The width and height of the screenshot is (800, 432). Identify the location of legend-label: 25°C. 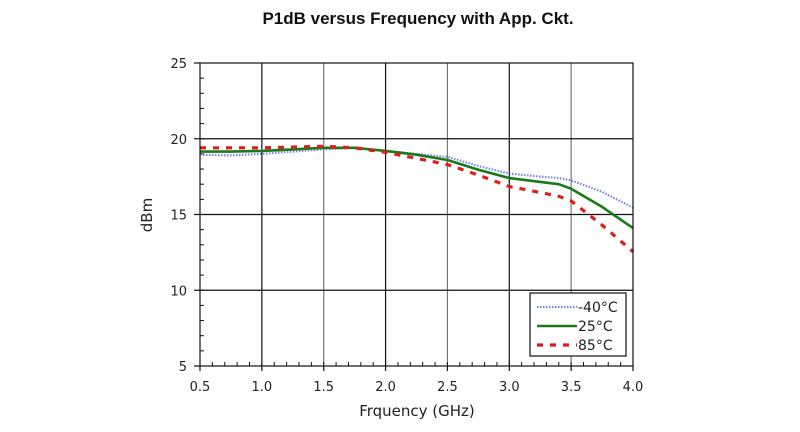
(595, 327).